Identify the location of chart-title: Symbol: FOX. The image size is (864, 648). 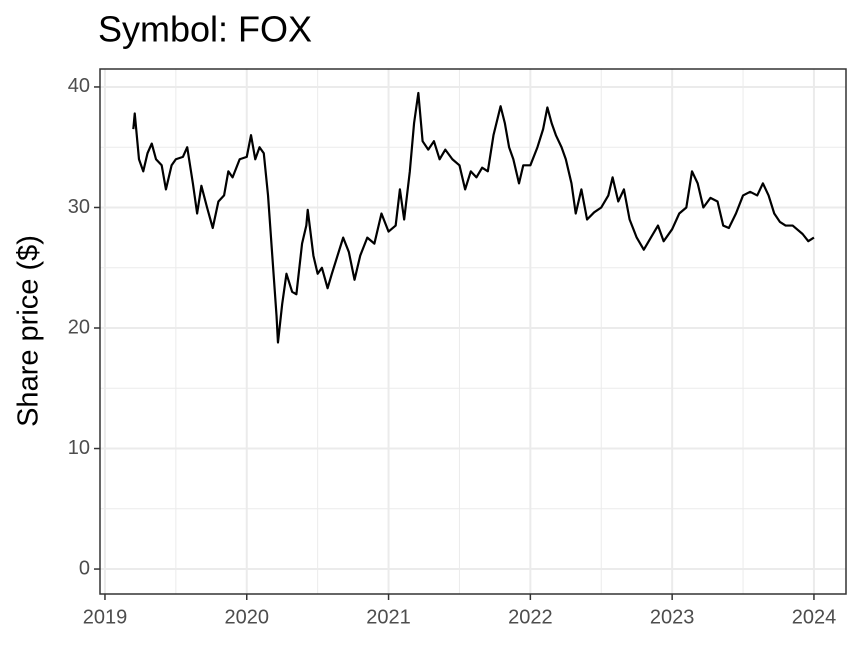
(205, 29).